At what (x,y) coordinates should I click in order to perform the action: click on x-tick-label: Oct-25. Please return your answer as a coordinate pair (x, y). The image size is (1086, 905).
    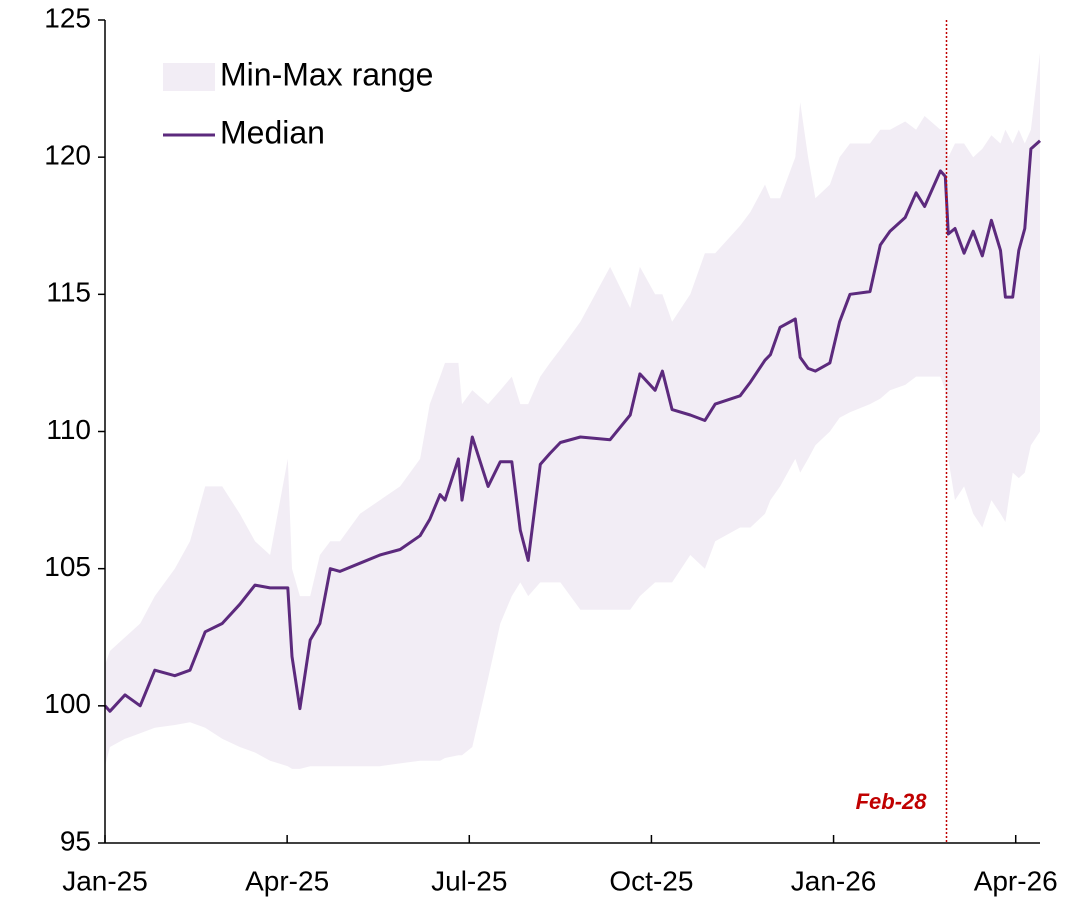
    Looking at the image, I should click on (651, 880).